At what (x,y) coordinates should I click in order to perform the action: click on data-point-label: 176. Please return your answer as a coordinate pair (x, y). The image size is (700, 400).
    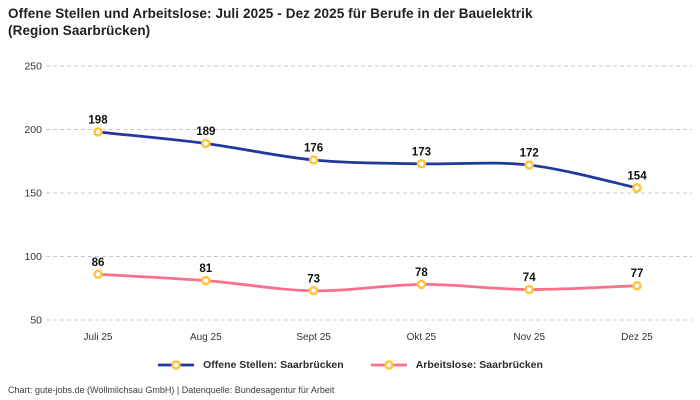
    Looking at the image, I should click on (313, 148).